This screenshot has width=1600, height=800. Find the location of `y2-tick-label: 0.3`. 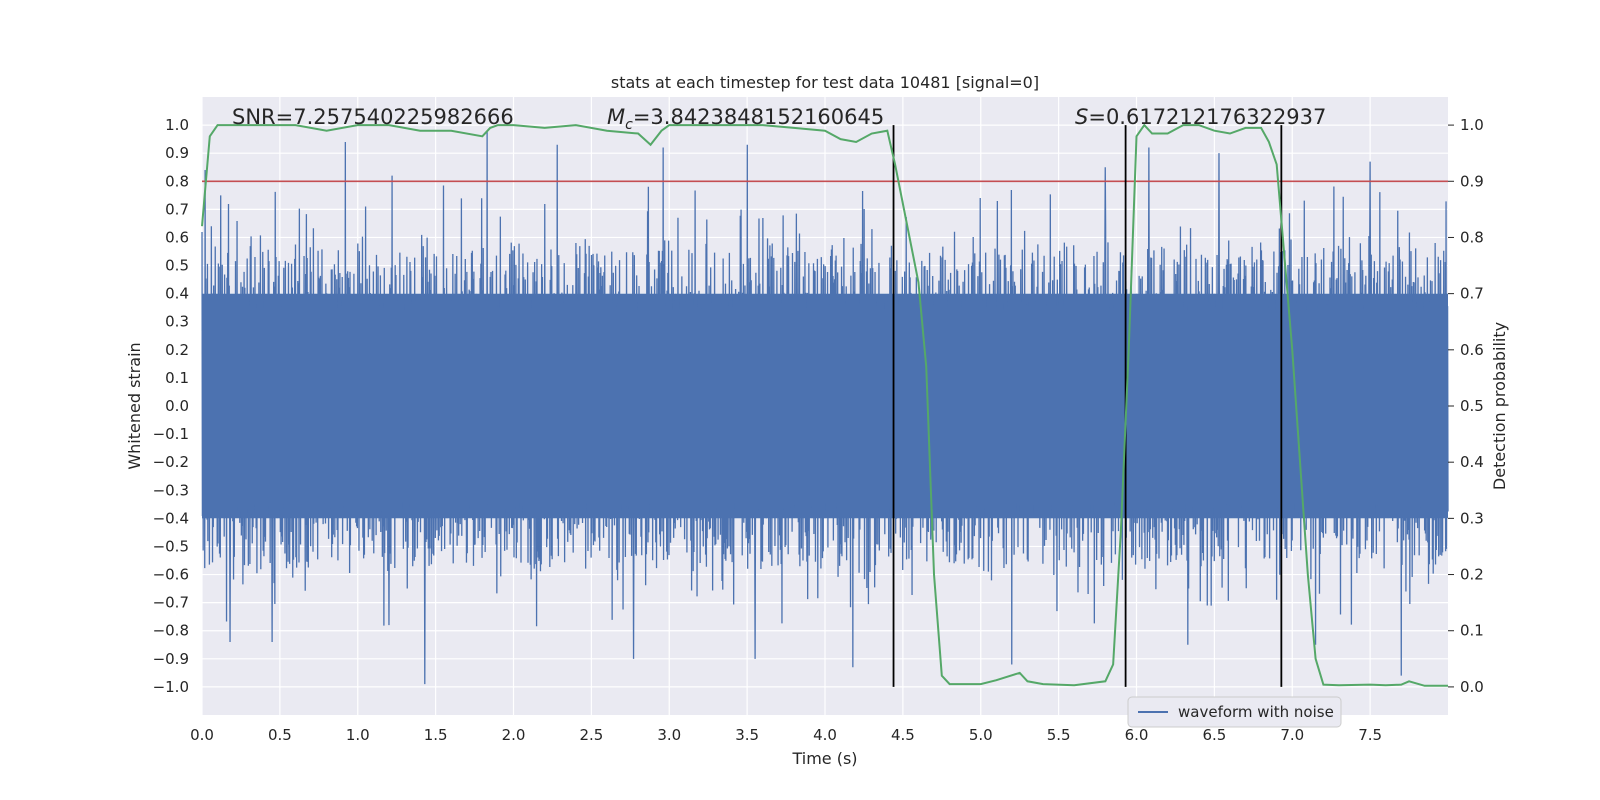

y2-tick-label: 0.3 is located at coordinates (1472, 518).